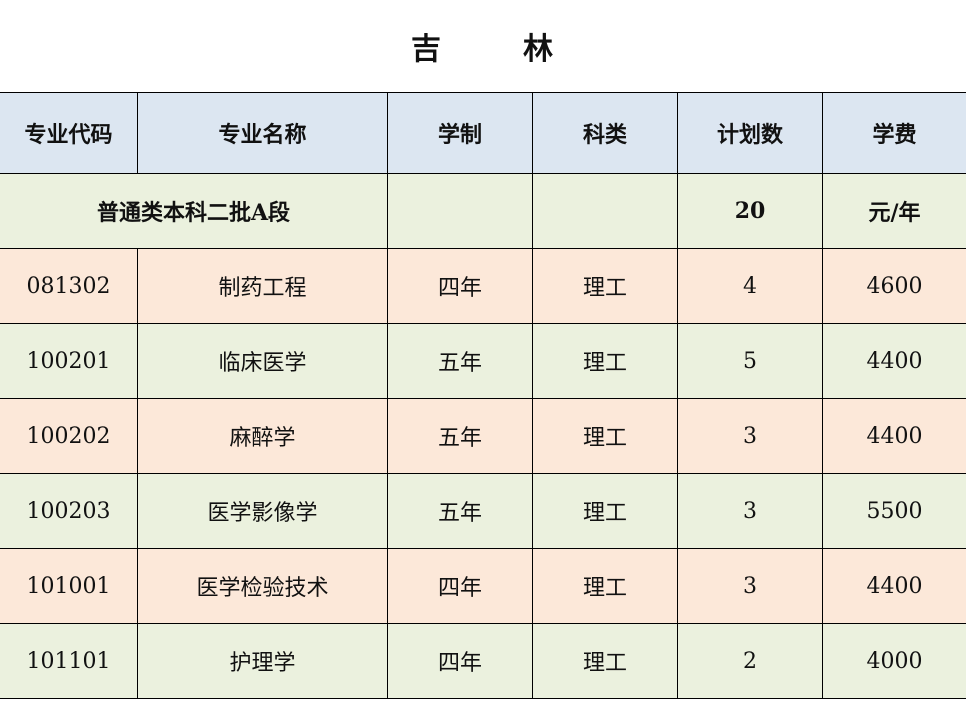 This screenshot has width=966, height=727. I want to click on header-fee: 学费, so click(894, 133).